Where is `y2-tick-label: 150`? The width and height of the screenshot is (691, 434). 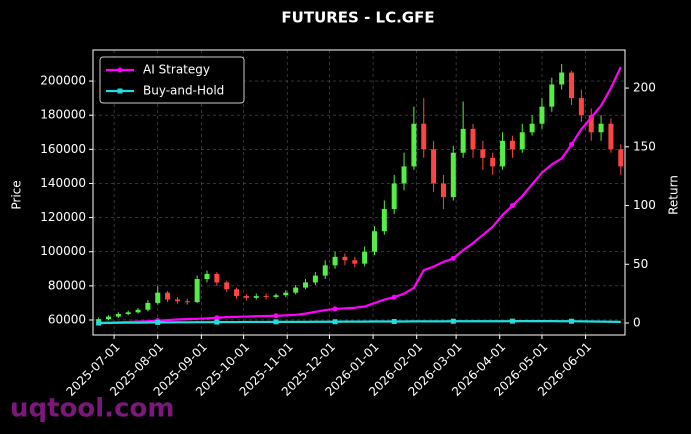
y2-tick-label: 150 is located at coordinates (644, 146).